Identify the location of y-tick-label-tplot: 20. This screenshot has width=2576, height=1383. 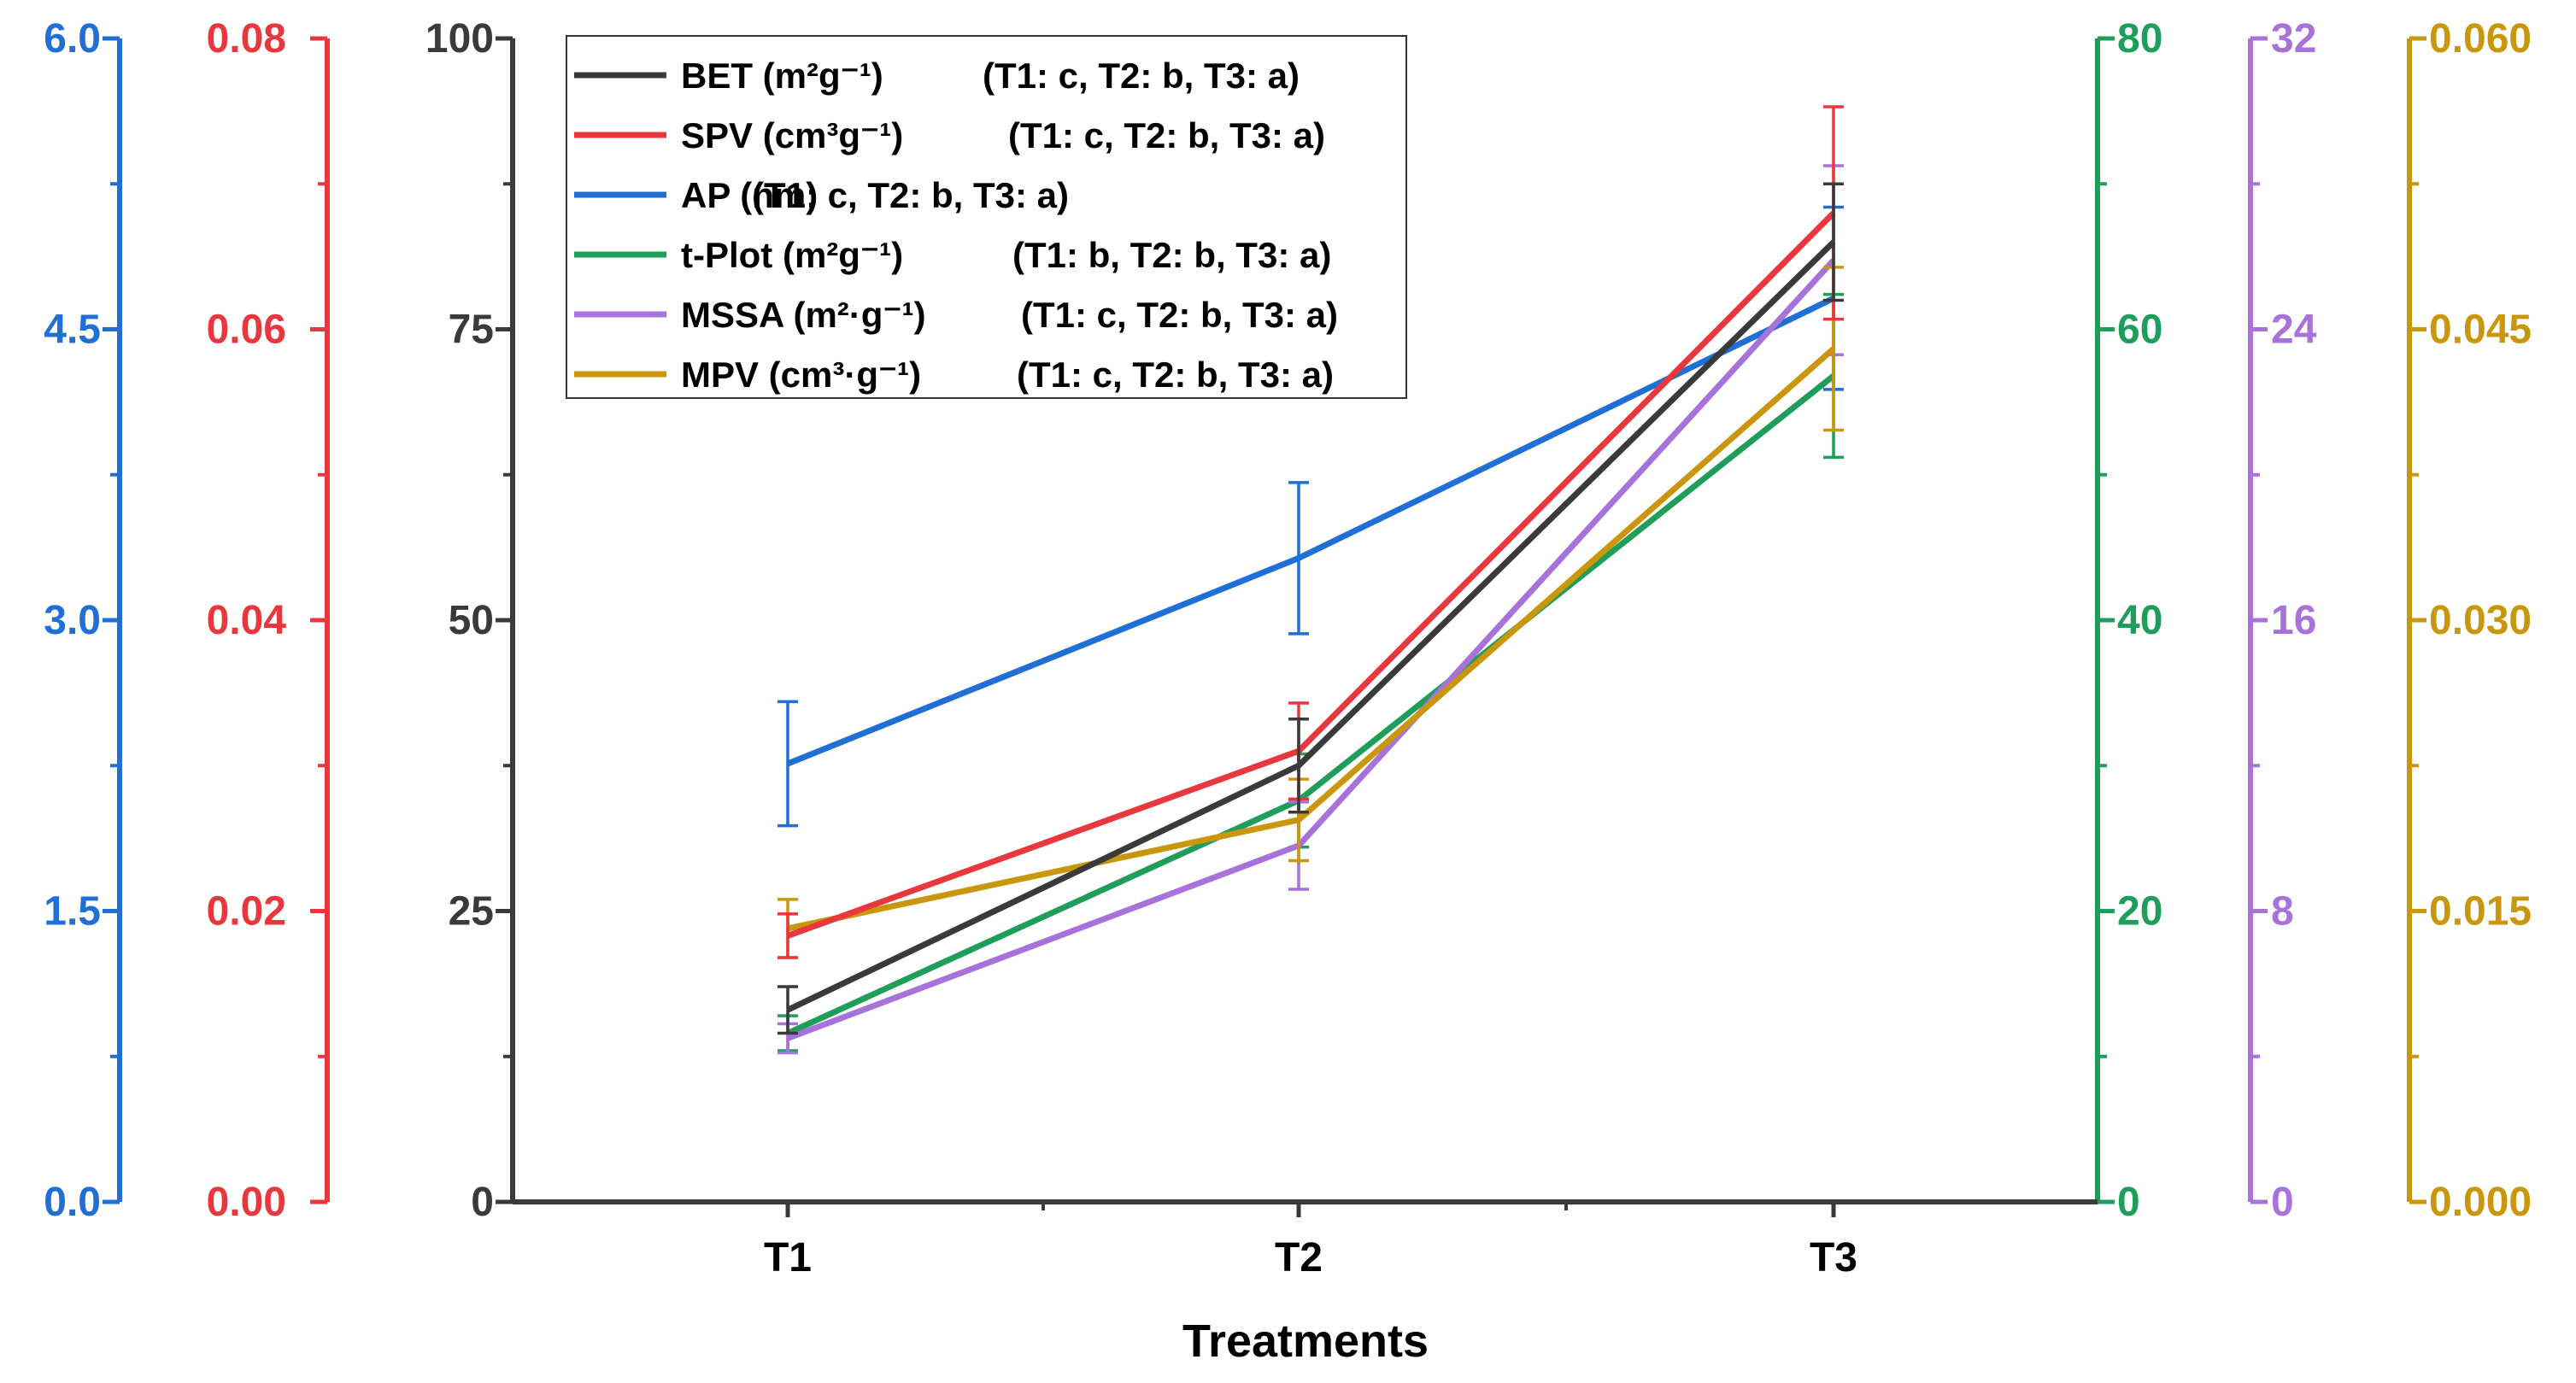
(2139, 912).